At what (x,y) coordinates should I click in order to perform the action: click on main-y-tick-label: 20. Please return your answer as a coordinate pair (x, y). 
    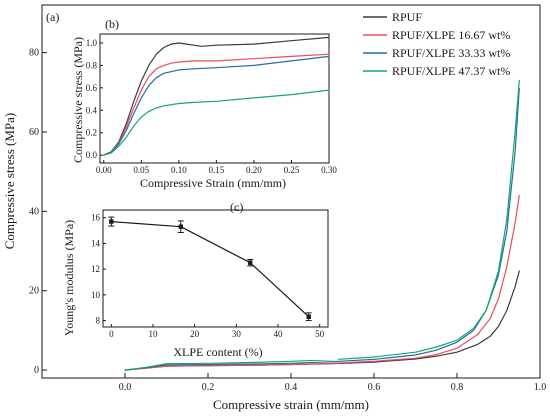
    Looking at the image, I should click on (34, 291).